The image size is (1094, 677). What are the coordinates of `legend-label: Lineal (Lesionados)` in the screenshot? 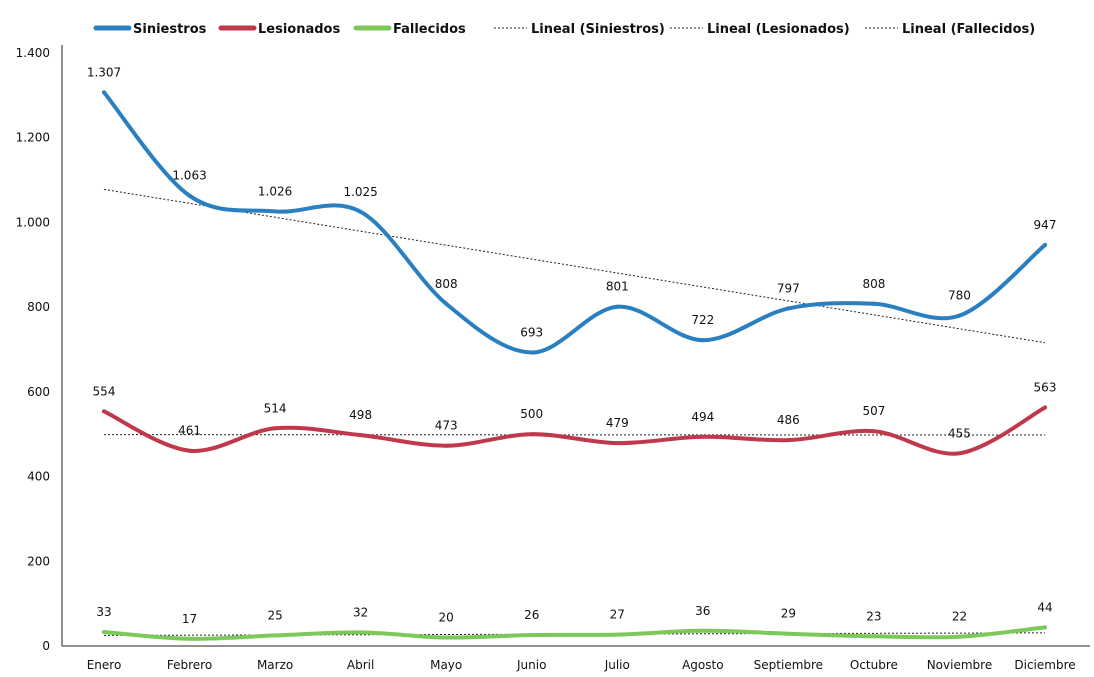 It's located at (778, 29).